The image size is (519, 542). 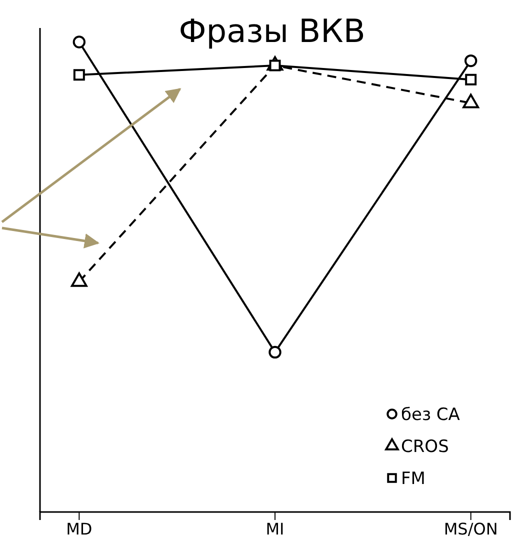 I want to click on legend-label: CROS, so click(x=425, y=447).